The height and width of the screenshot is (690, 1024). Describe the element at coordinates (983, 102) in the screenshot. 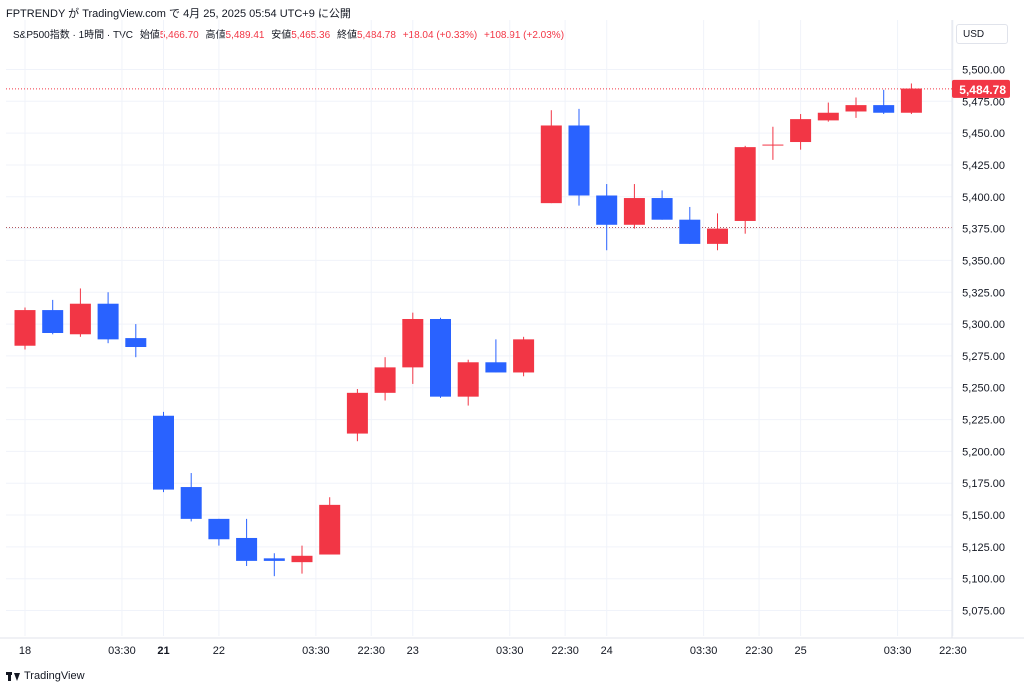

I see `y-tick-label: 5,475.00` at that location.